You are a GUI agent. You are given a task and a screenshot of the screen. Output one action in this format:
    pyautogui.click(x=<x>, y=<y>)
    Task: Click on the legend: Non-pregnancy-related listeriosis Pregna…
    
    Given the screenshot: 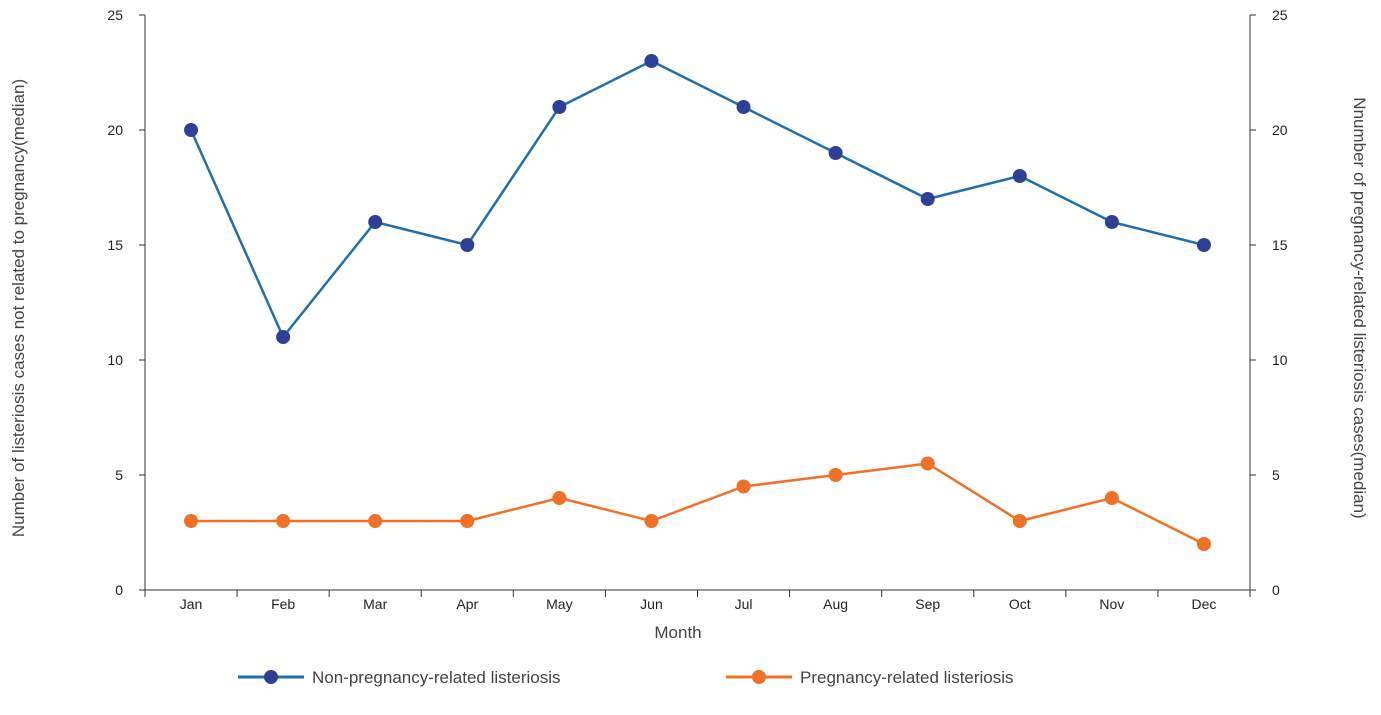 What is the action you would take?
    pyautogui.click(x=626, y=677)
    